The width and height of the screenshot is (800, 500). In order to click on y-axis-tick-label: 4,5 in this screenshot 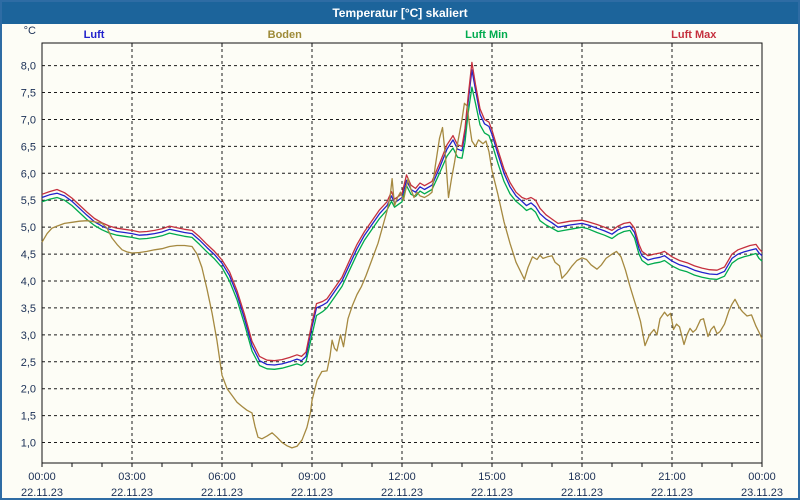, I will do `click(28, 255)`.